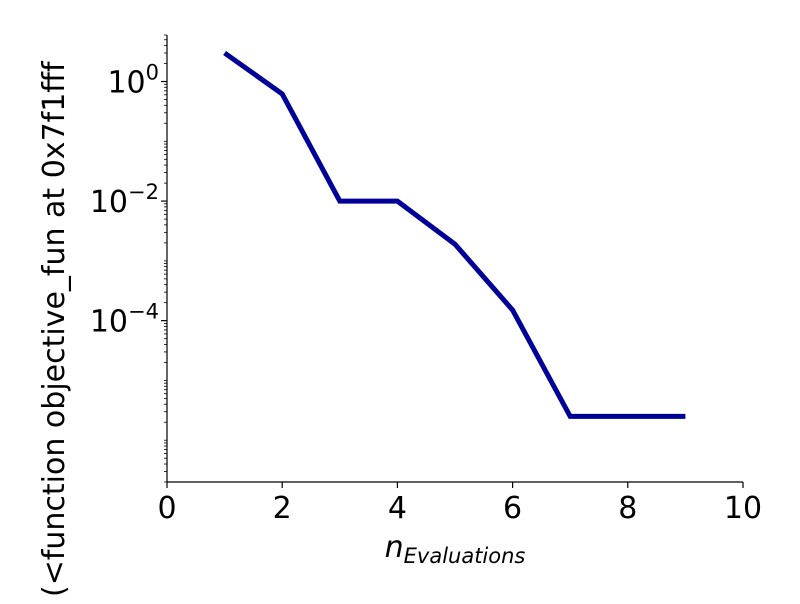 Image resolution: width=800 pixels, height=604 pixels. Describe the element at coordinates (124, 200) in the screenshot. I see `y-tick-label: 10⁻²` at that location.